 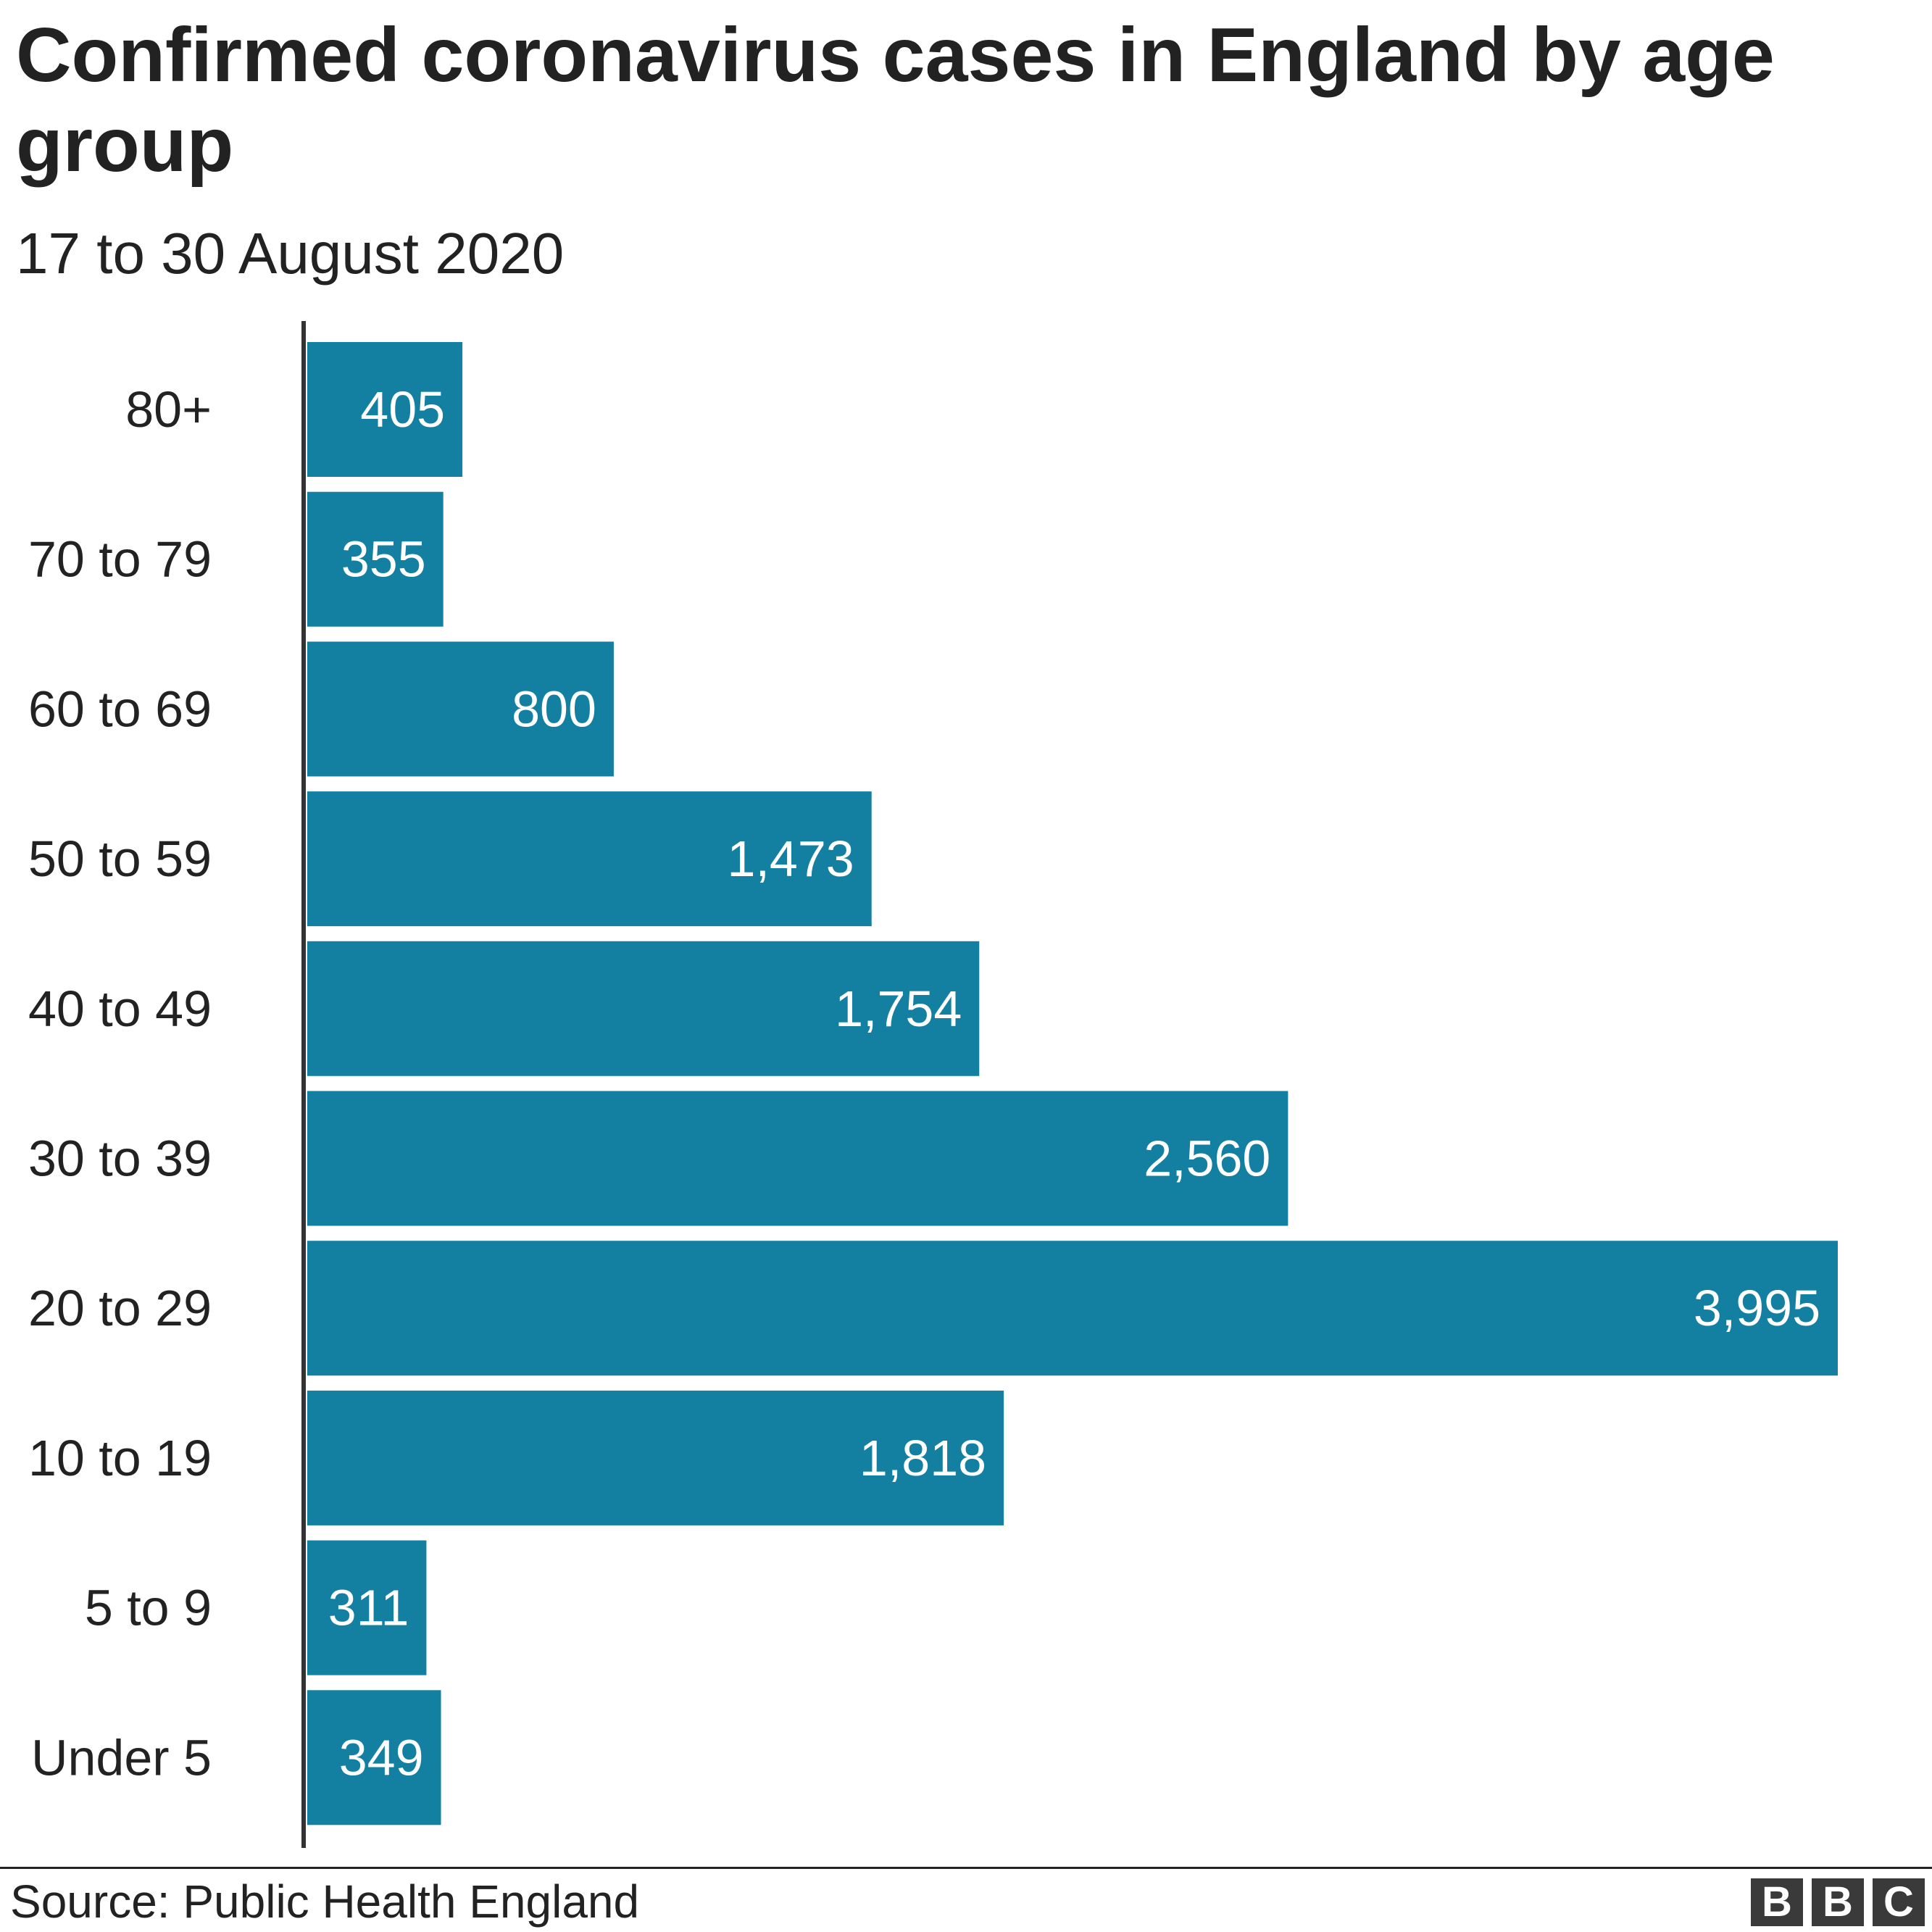 I want to click on value-label-2: 800, so click(x=554, y=709).